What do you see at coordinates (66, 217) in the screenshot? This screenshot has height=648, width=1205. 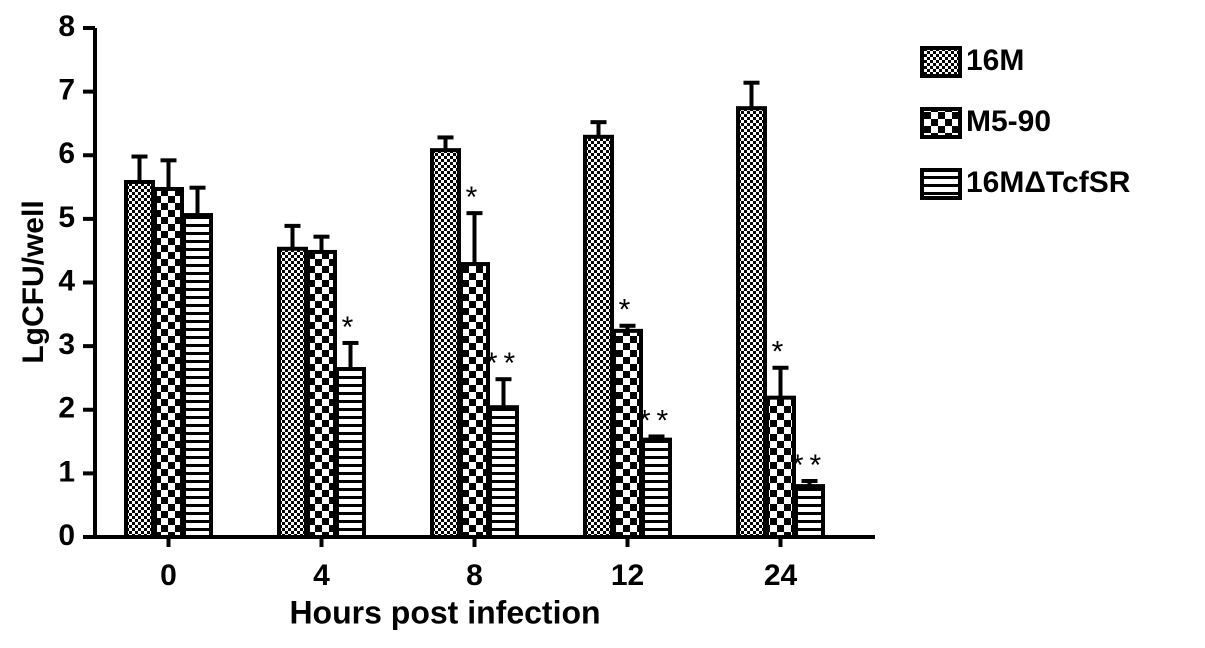 I see `y-tick-label: 5` at bounding box center [66, 217].